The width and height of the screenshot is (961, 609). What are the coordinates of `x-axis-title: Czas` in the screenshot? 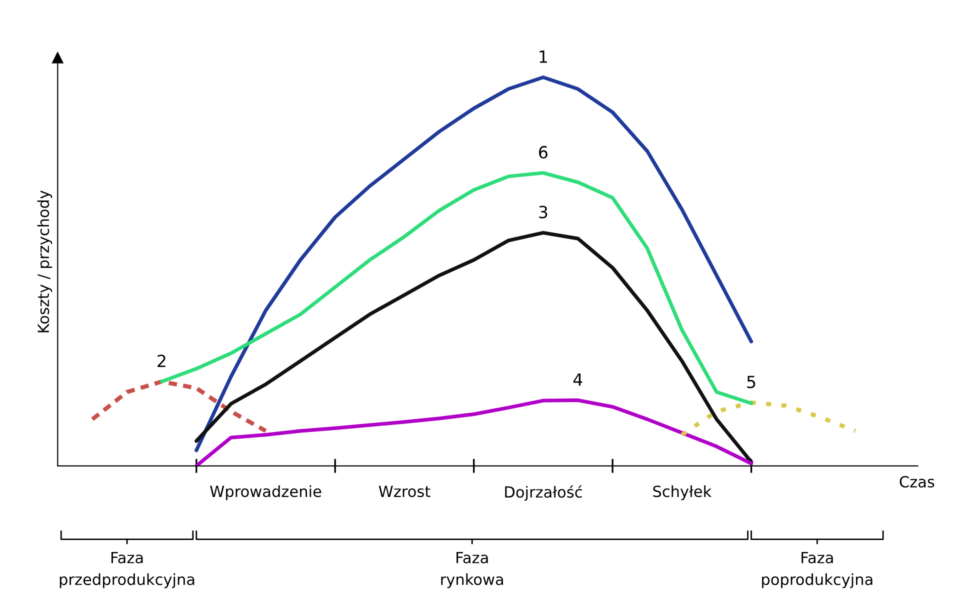 It's located at (917, 482).